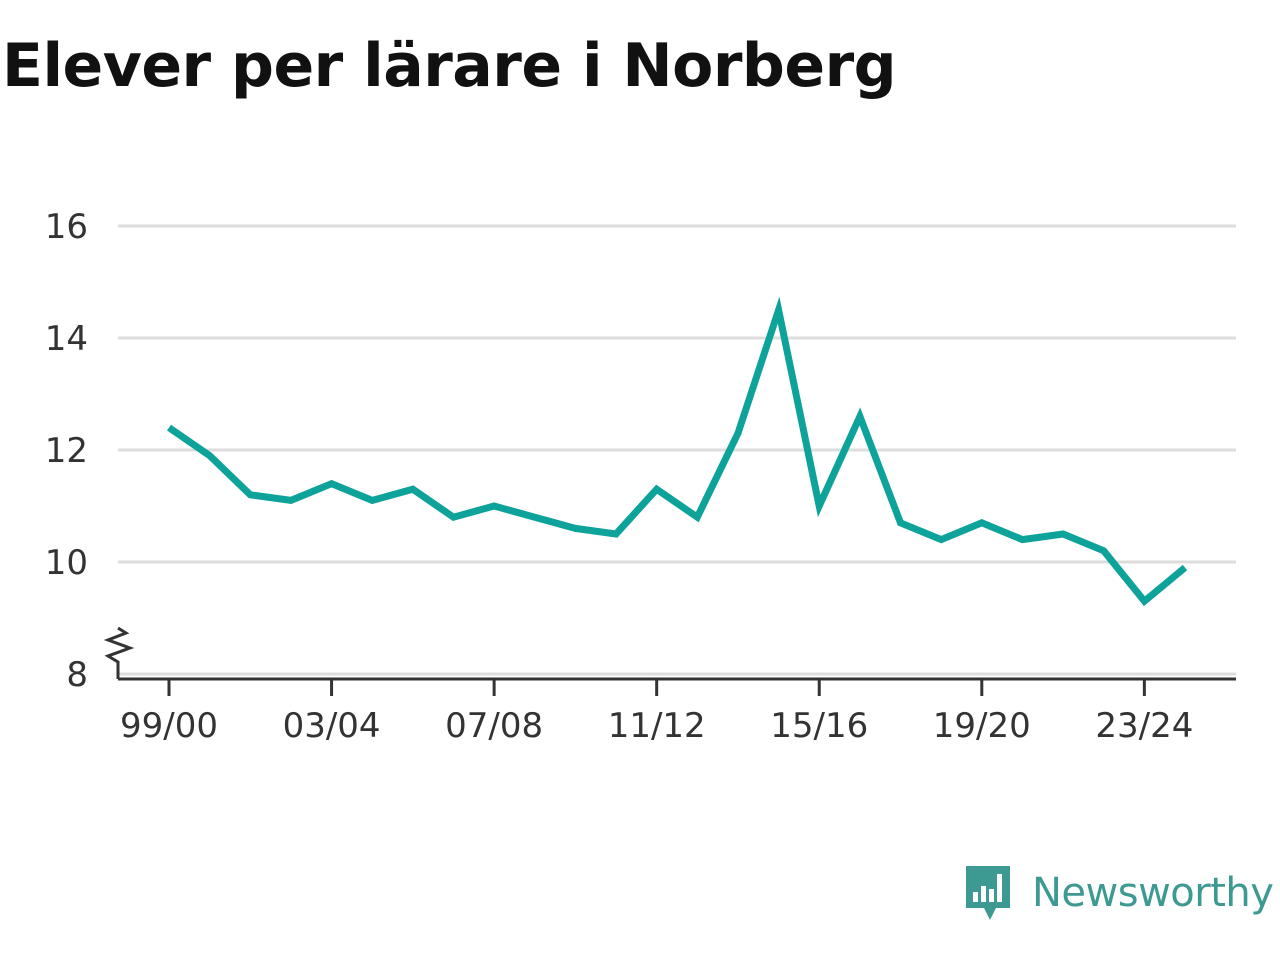 The width and height of the screenshot is (1280, 960). What do you see at coordinates (988, 893) in the screenshot?
I see `newsworthy-logo-icon` at bounding box center [988, 893].